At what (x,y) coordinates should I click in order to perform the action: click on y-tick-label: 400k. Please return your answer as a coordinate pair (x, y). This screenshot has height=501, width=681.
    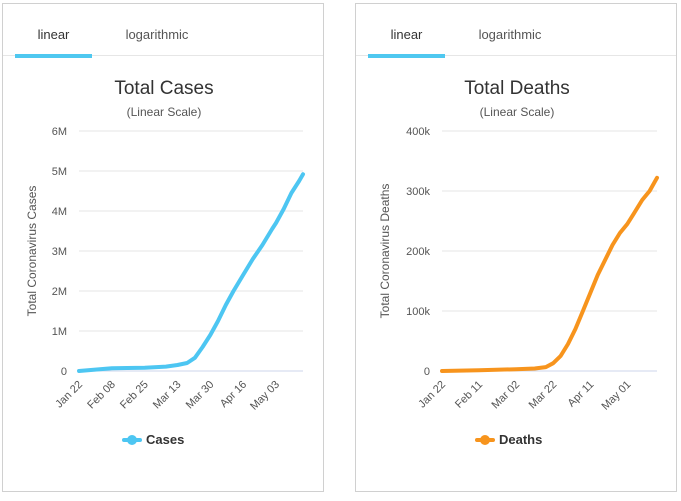
    Looking at the image, I should click on (418, 132).